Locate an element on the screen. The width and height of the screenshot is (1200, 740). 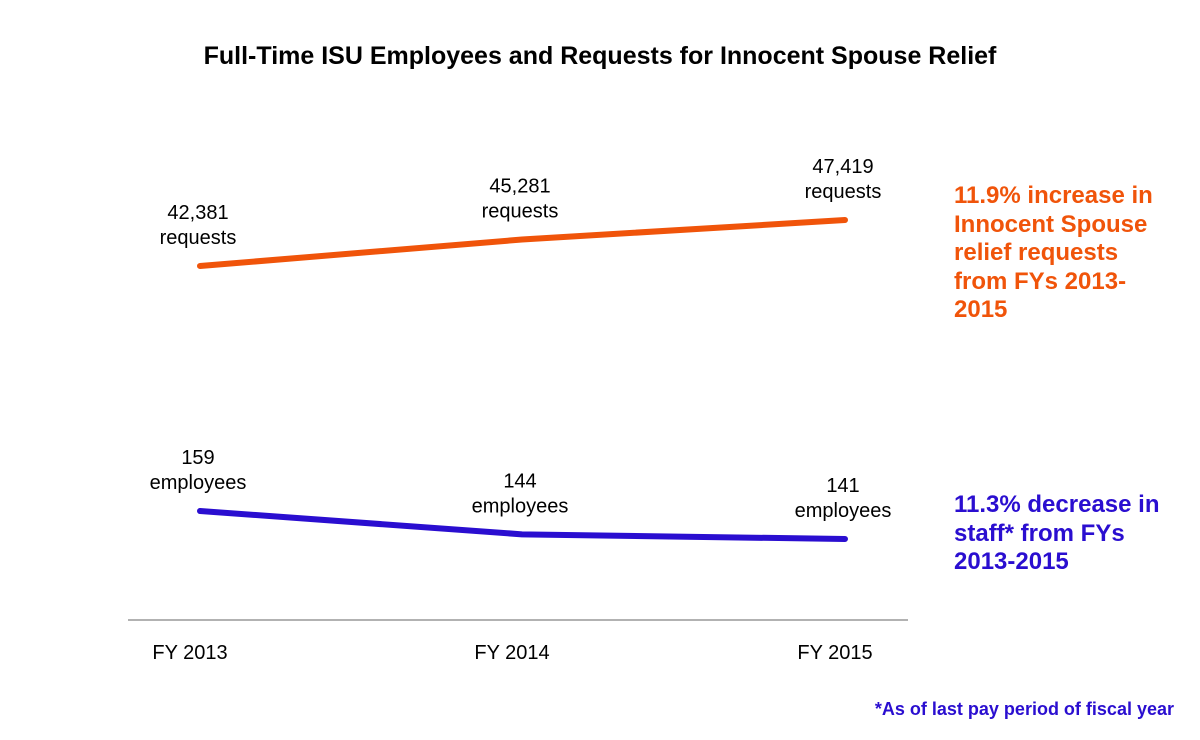
employees-line is located at coordinates (522, 525).